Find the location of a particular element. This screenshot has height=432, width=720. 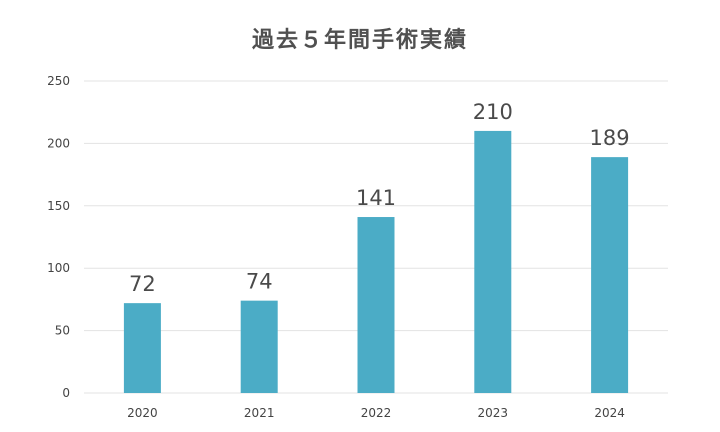

y-tick-label-200: 200 is located at coordinates (58, 143).